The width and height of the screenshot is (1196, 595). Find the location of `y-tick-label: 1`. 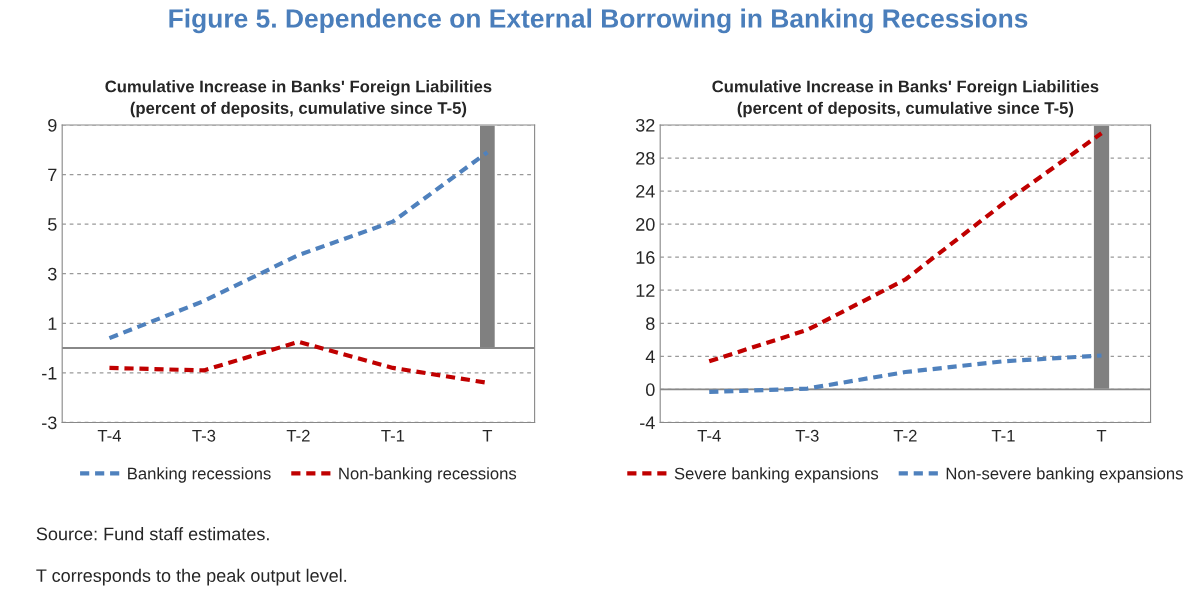

y-tick-label: 1 is located at coordinates (52, 323).